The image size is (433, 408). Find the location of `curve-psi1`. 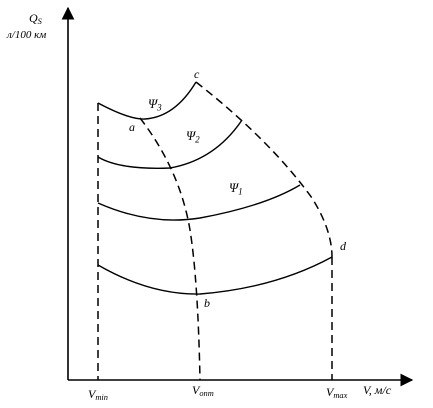

curve-psi1 is located at coordinates (199, 202).